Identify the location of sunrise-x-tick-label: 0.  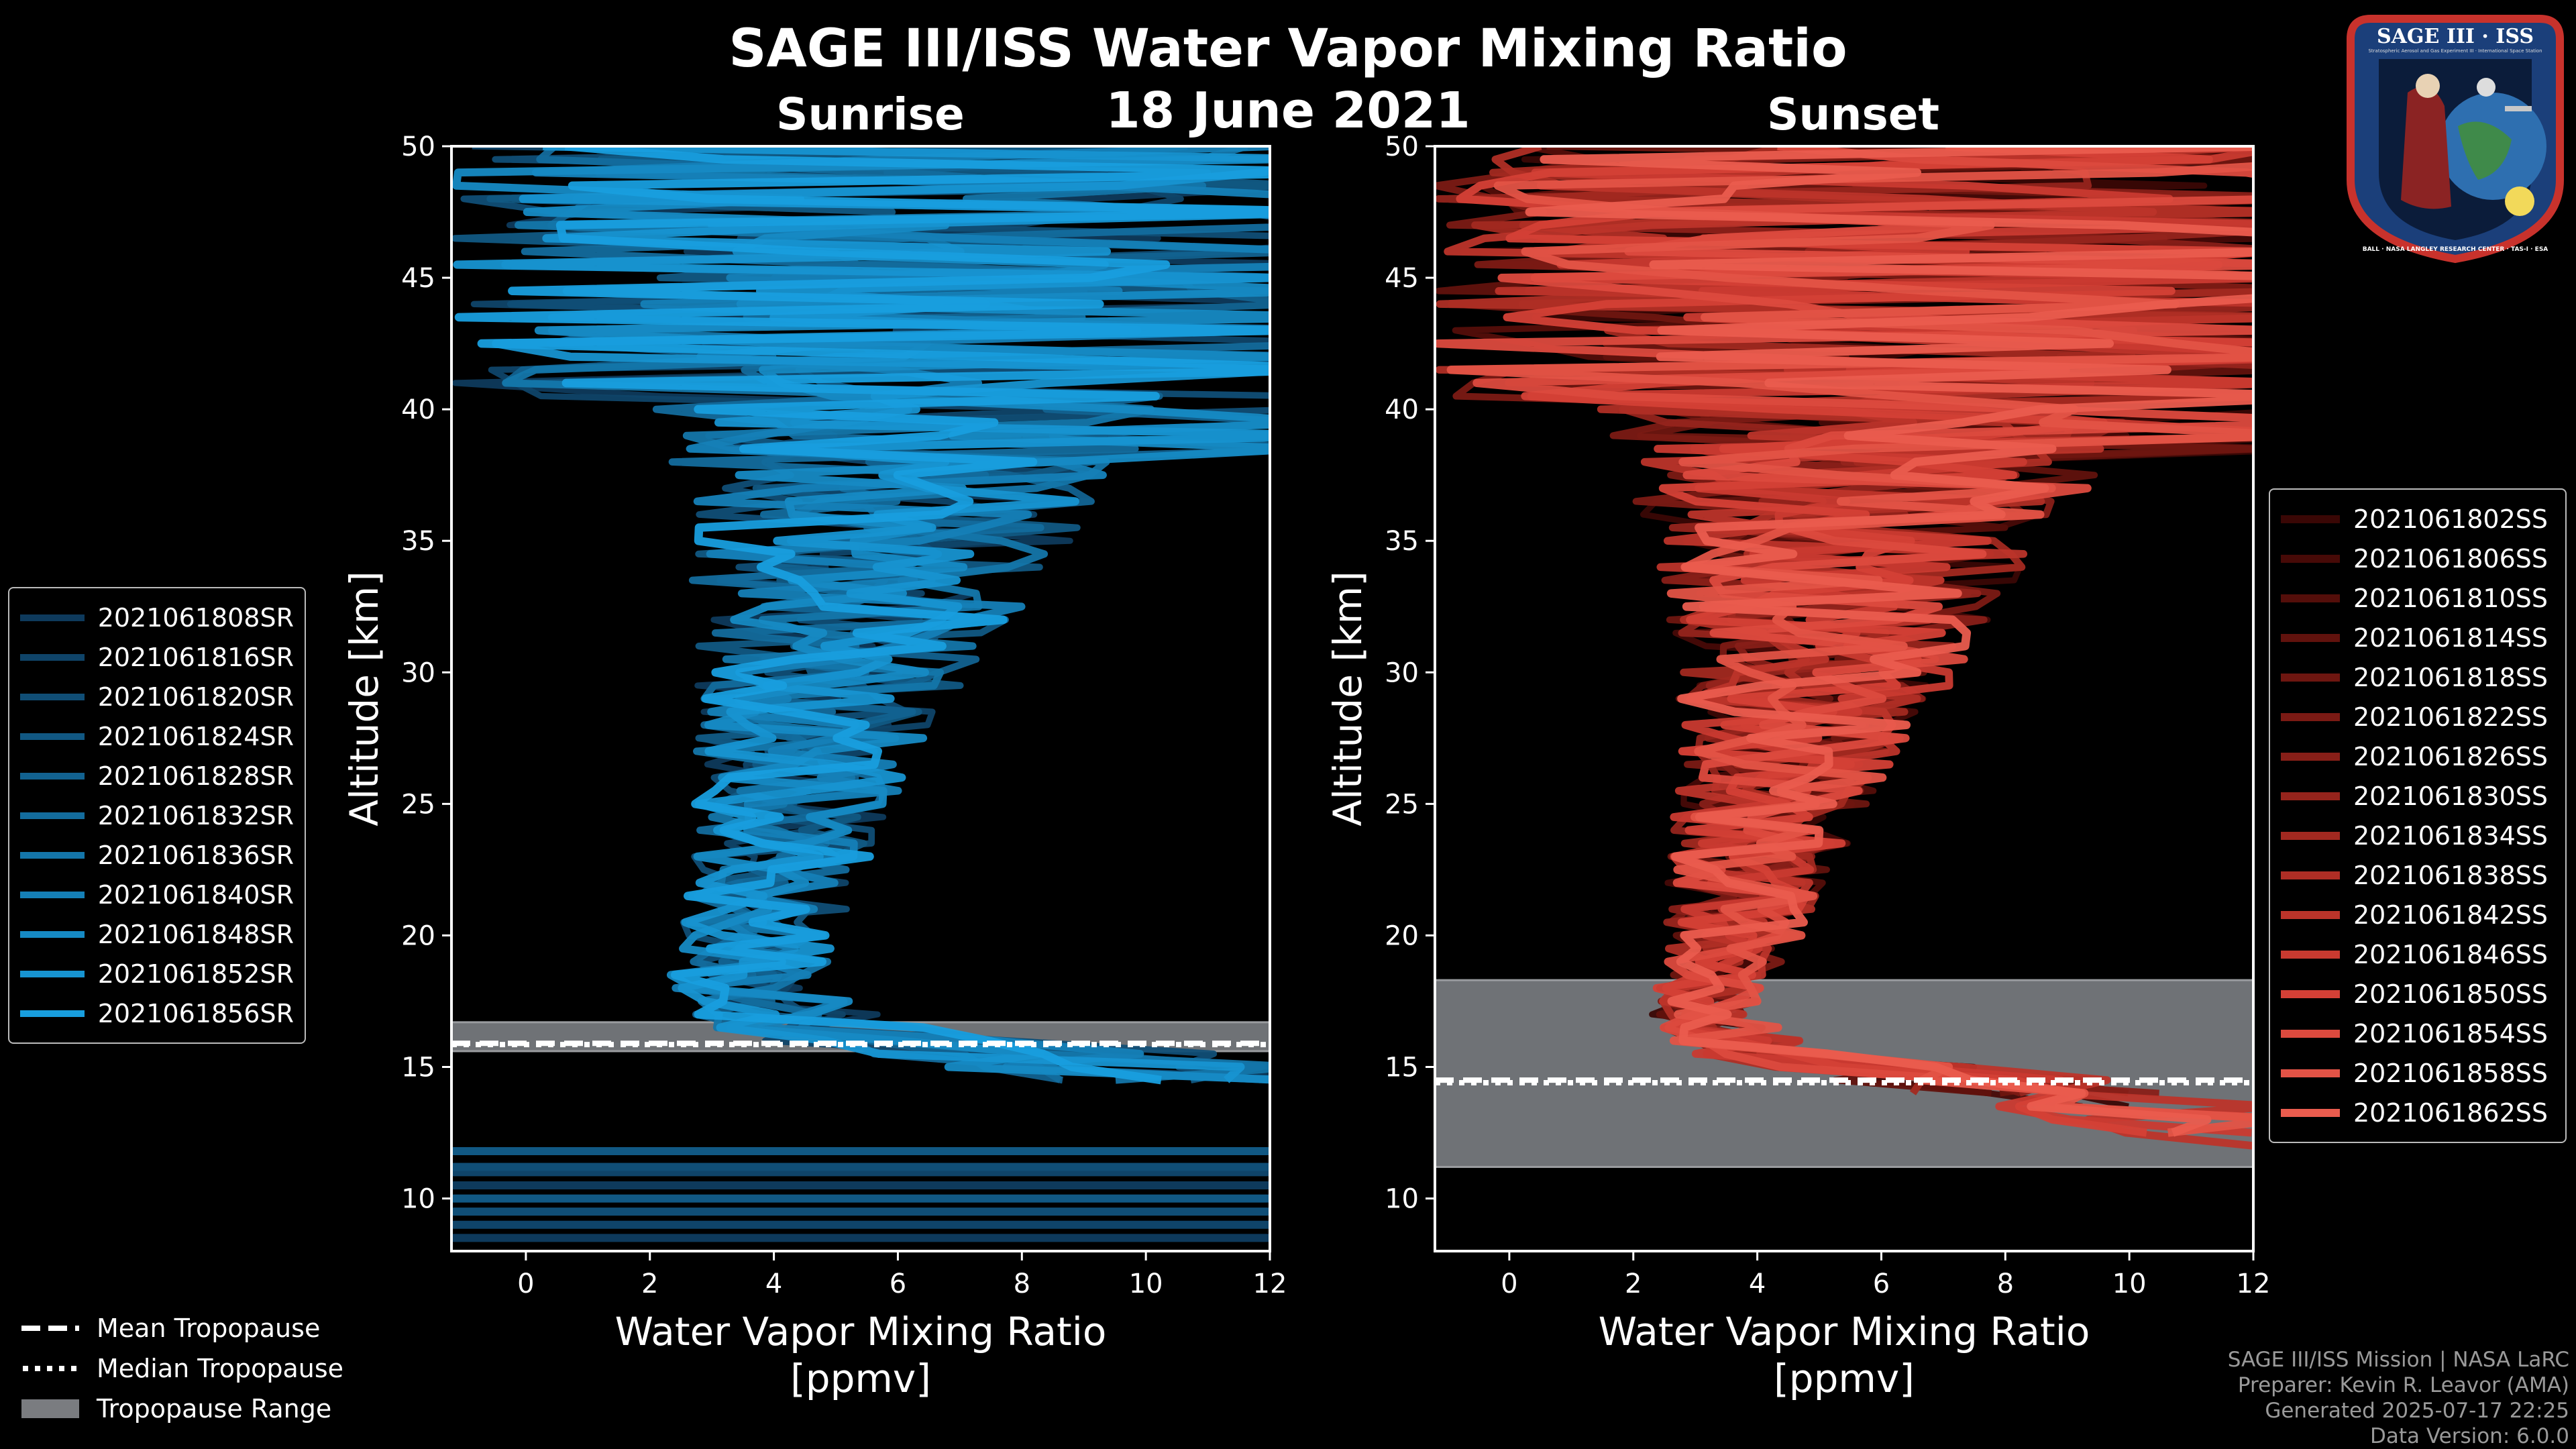
(525, 1284).